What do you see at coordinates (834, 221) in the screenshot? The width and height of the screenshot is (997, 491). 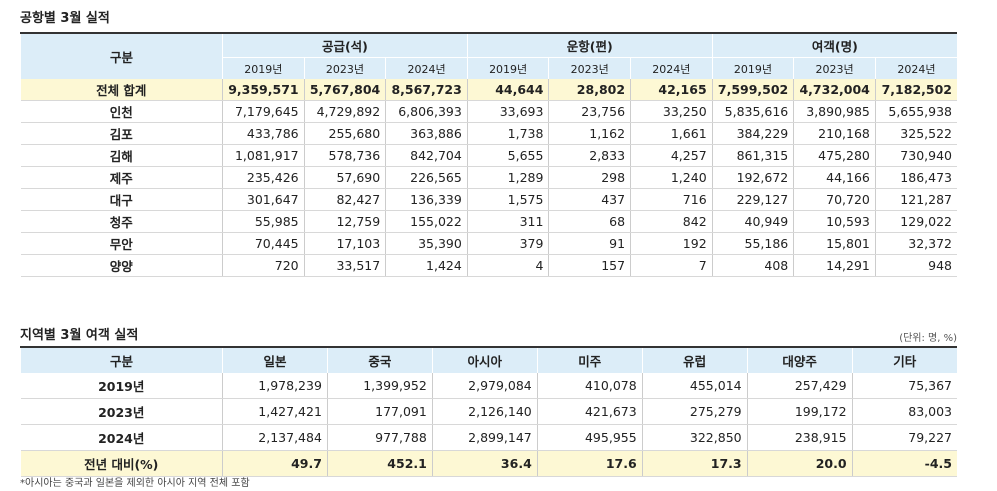 I see `cell: 10,593` at bounding box center [834, 221].